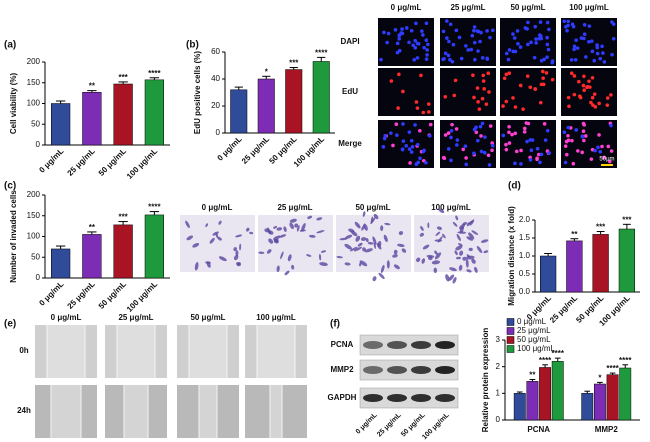 The image size is (650, 442). What do you see at coordinates (625, 360) in the screenshot?
I see `significance: ****` at bounding box center [625, 360].